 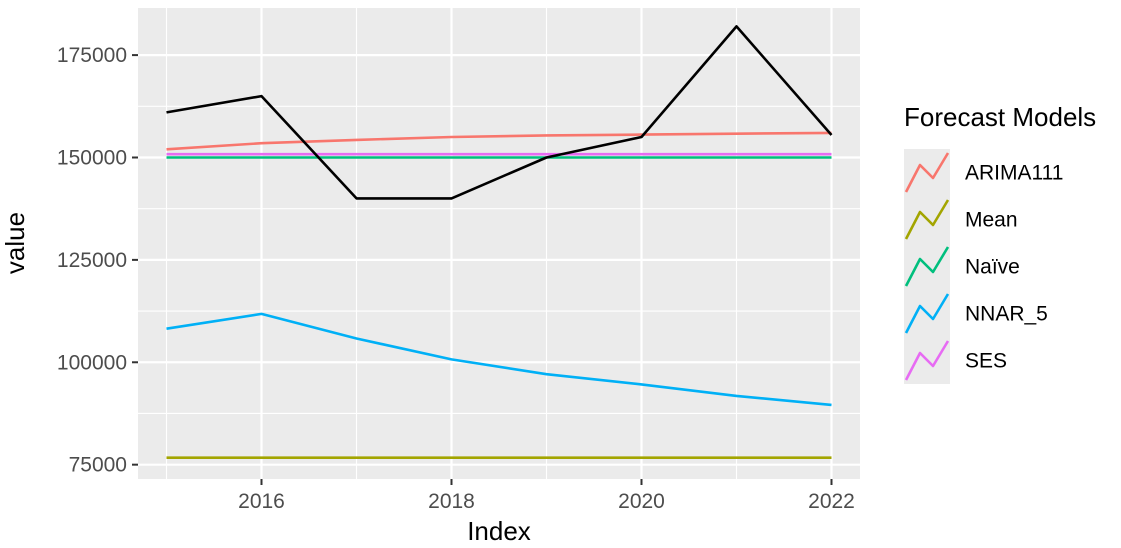 What do you see at coordinates (986, 361) in the screenshot?
I see `legend-label-ses: SES` at bounding box center [986, 361].